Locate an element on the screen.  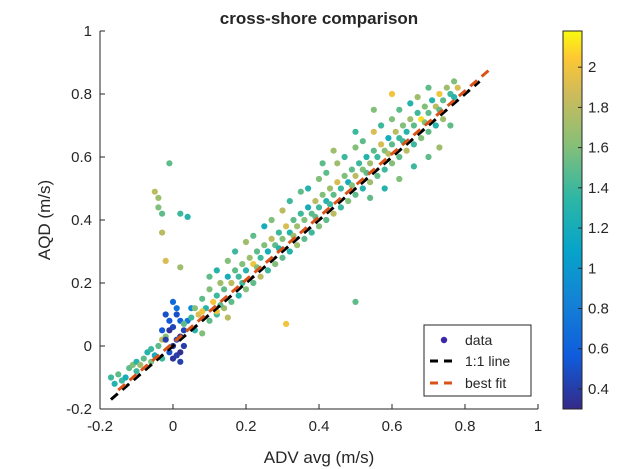
y-tick-label: 0.4 is located at coordinates (81, 220).